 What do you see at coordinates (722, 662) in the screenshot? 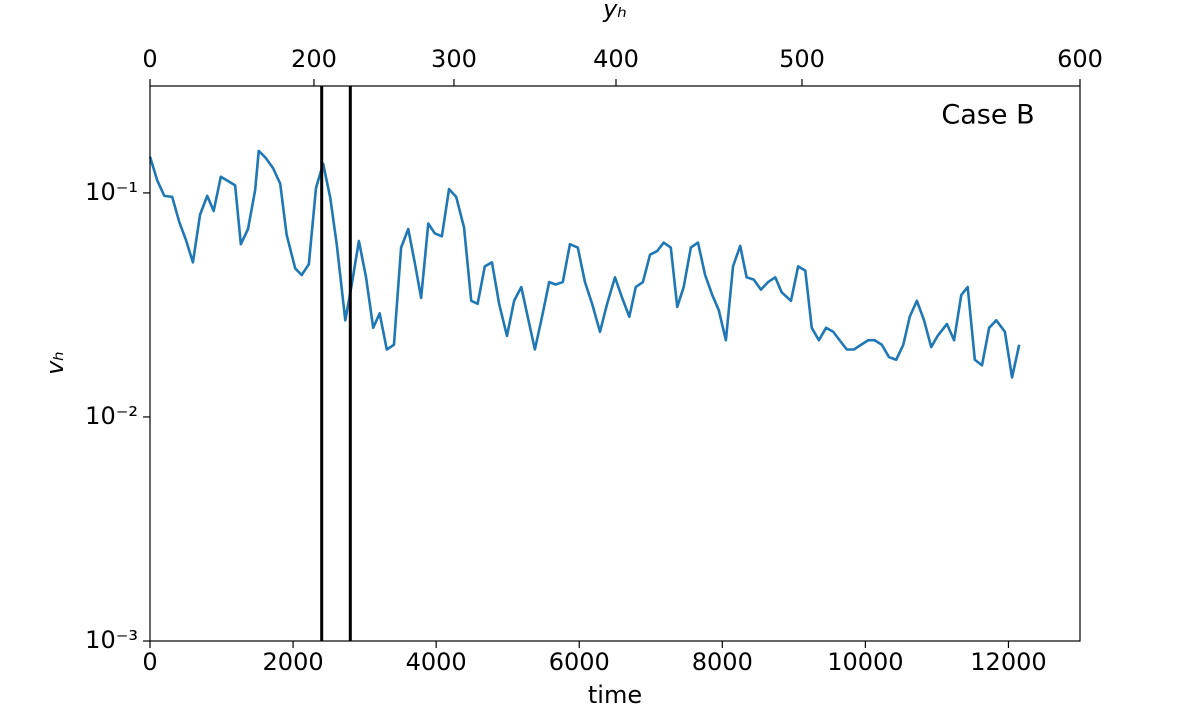
I see `x-tick-label: 8000` at bounding box center [722, 662].